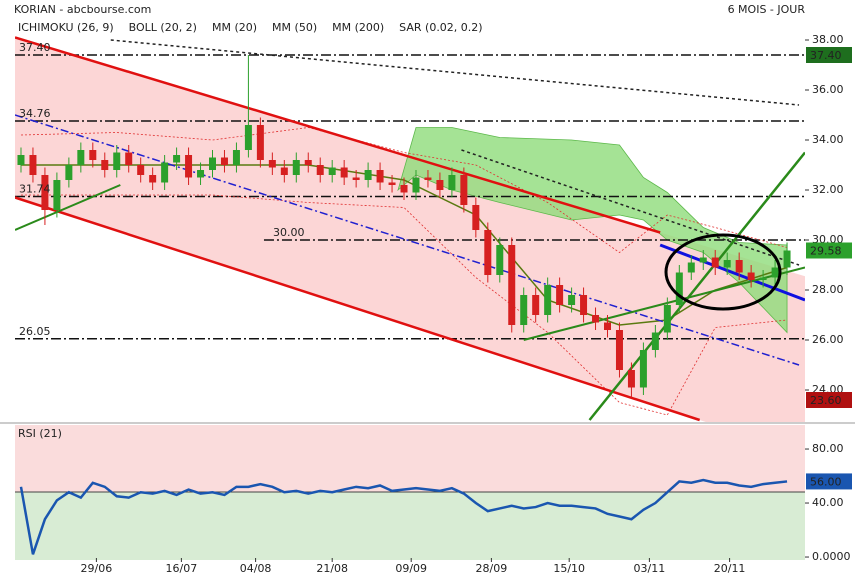 The width and height of the screenshot is (855, 580). What do you see at coordinates (35, 47) in the screenshot?
I see `level-label: 37.40` at bounding box center [35, 47].